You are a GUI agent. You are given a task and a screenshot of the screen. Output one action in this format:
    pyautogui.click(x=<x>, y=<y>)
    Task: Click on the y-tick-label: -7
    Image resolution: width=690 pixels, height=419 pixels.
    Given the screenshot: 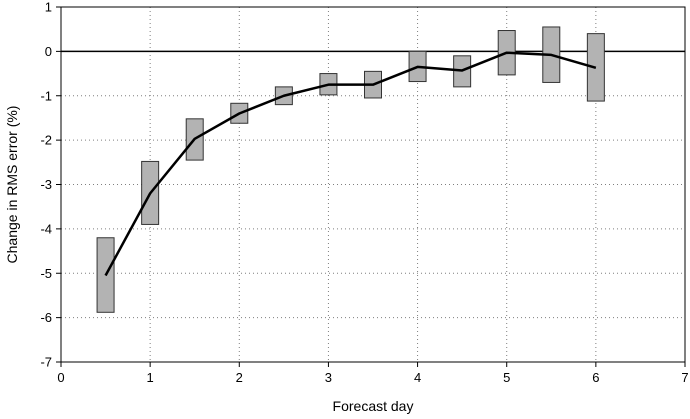 What is the action you would take?
    pyautogui.click(x=46, y=362)
    